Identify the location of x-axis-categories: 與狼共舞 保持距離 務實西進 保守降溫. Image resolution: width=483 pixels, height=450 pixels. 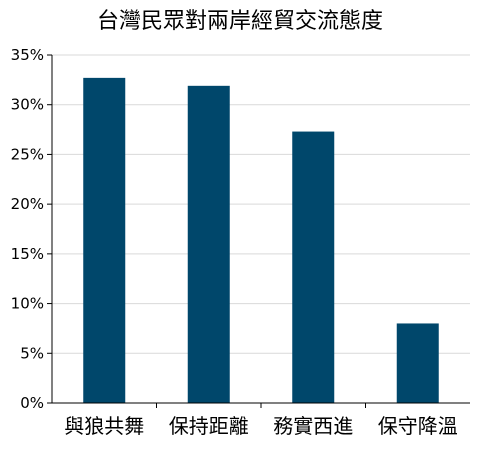
(261, 426).